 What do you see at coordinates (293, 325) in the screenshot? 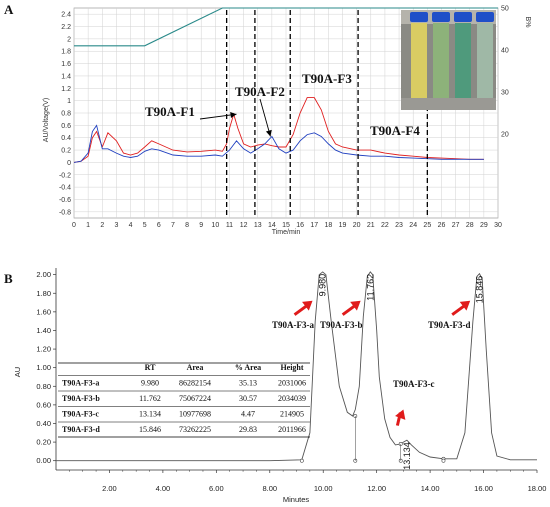
I see `peak-callout-label: T90A-F3-a` at bounding box center [293, 325].